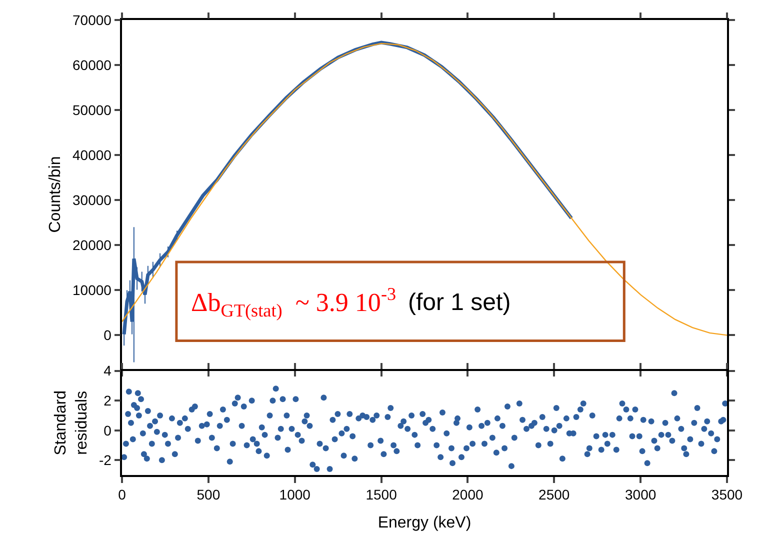 The image size is (760, 543). I want to click on x-tick-label: 3000, so click(640, 494).